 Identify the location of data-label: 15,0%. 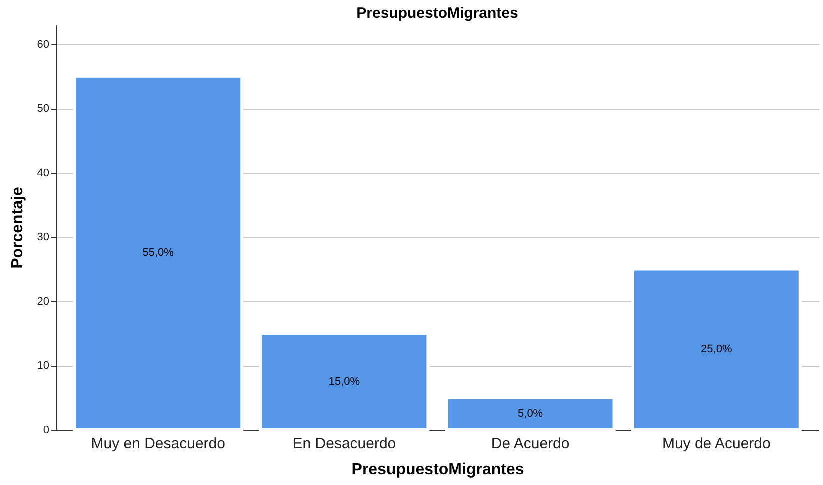
(344, 382).